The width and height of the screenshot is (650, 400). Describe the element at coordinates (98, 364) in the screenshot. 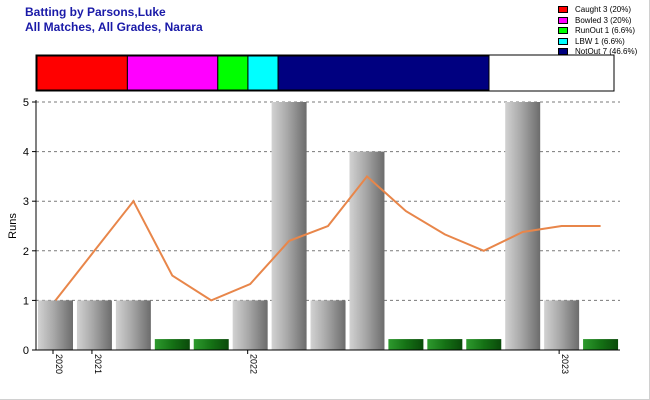

I see `x-tick-label: 2021` at that location.